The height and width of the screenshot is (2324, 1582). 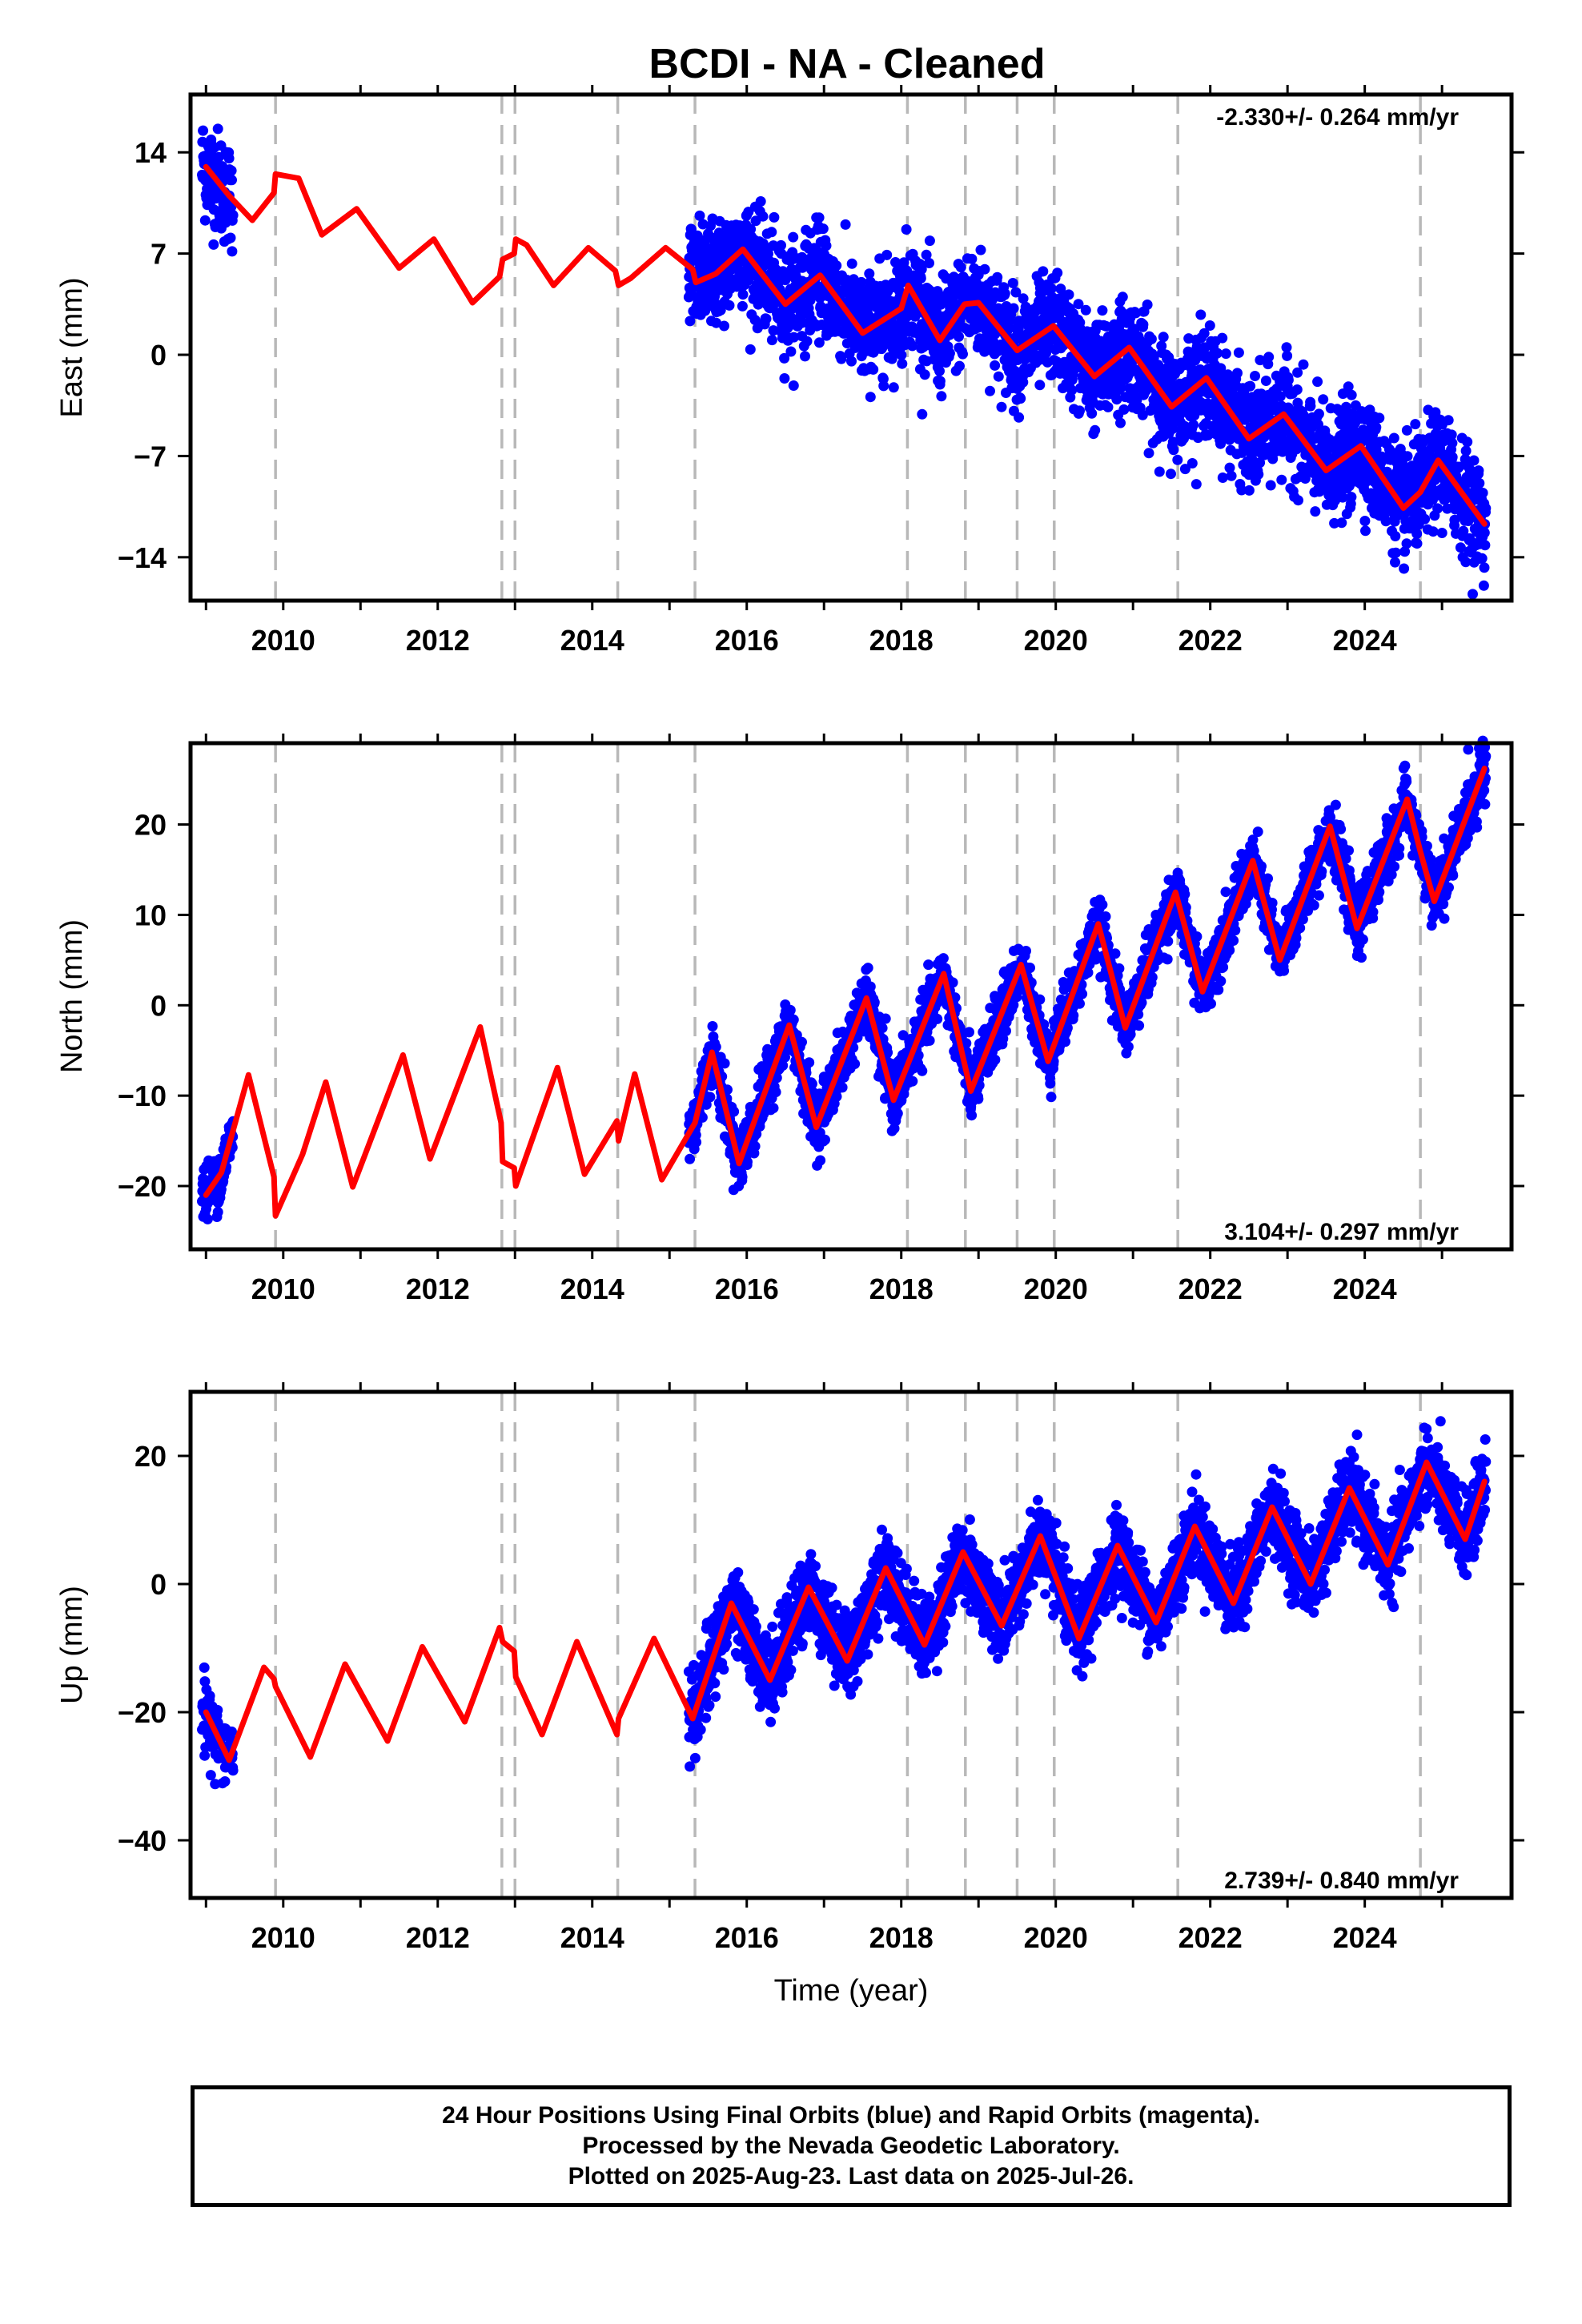 I want to click on x-tick-label: 2016, so click(x=747, y=640).